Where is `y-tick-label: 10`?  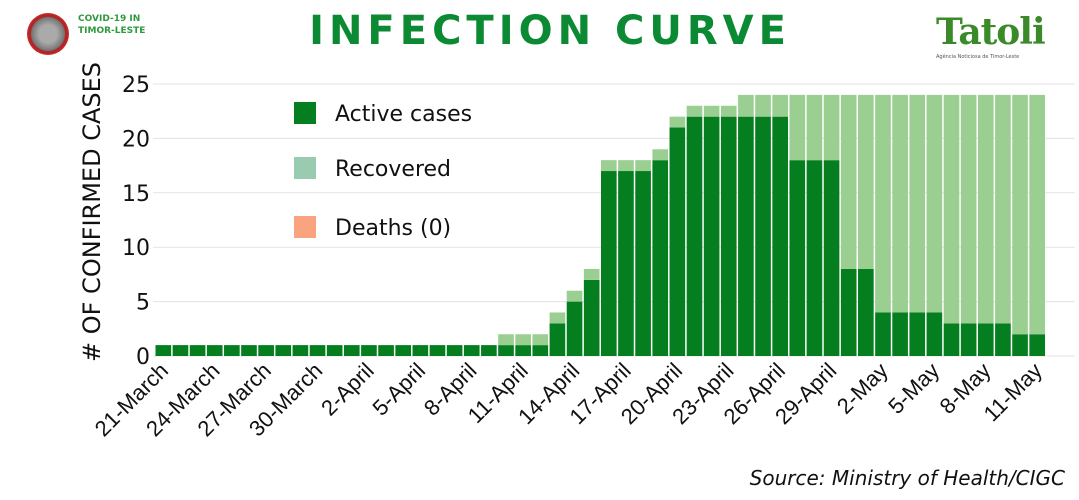 y-tick-label: 10 is located at coordinates (136, 248).